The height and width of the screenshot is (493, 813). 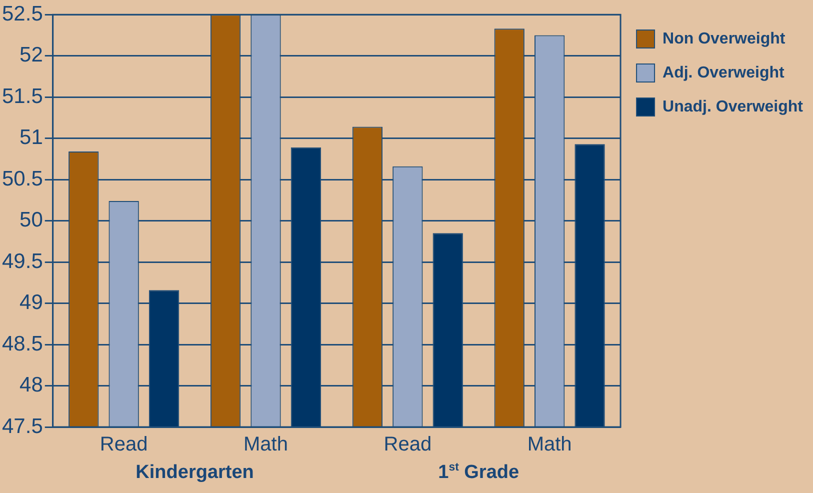 I want to click on y-tick-label: 52, so click(x=31, y=55).